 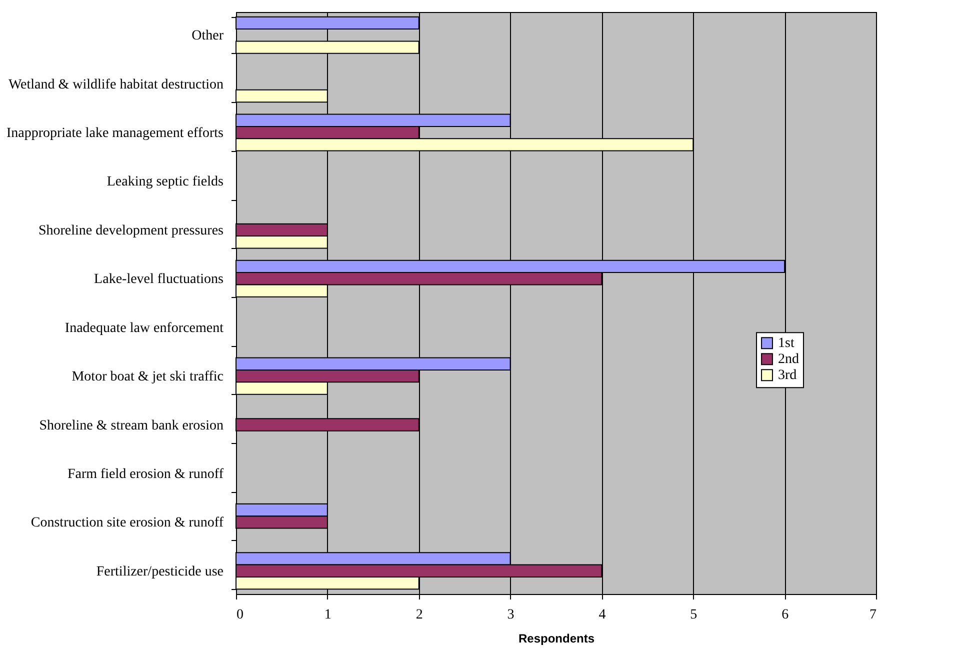 I want to click on x-tick-label: 1, so click(x=328, y=615).